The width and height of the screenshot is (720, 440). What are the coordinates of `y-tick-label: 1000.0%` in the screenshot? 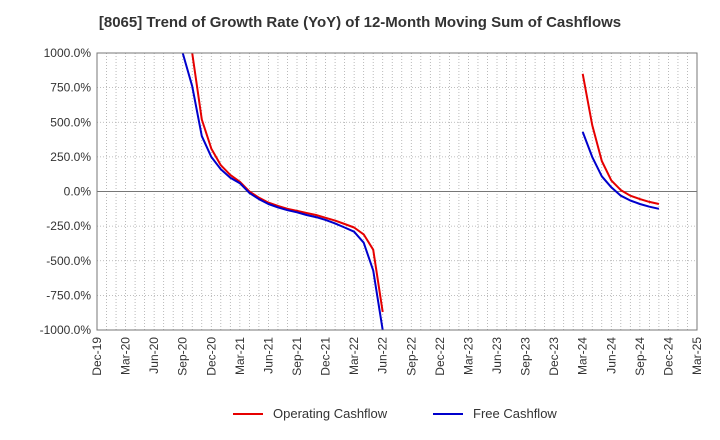 It's located at (68, 53).